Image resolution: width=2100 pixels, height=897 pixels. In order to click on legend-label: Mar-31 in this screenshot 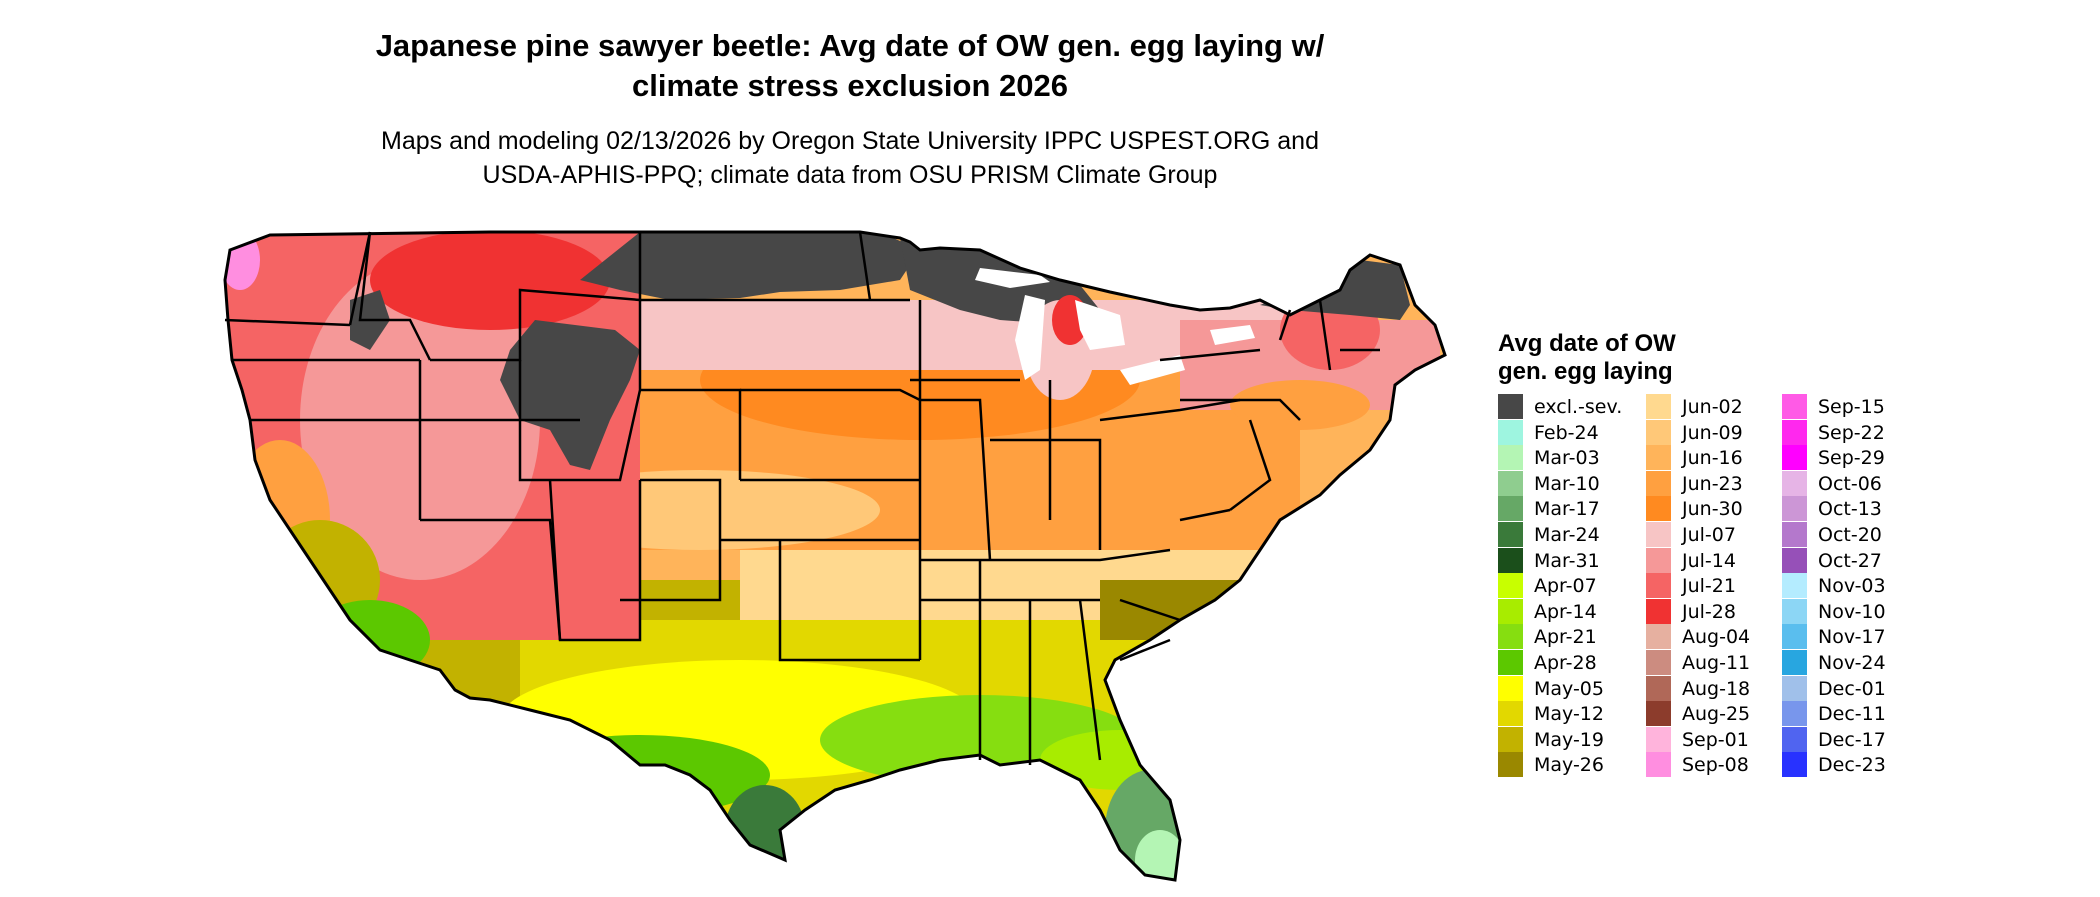, I will do `click(1567, 560)`.